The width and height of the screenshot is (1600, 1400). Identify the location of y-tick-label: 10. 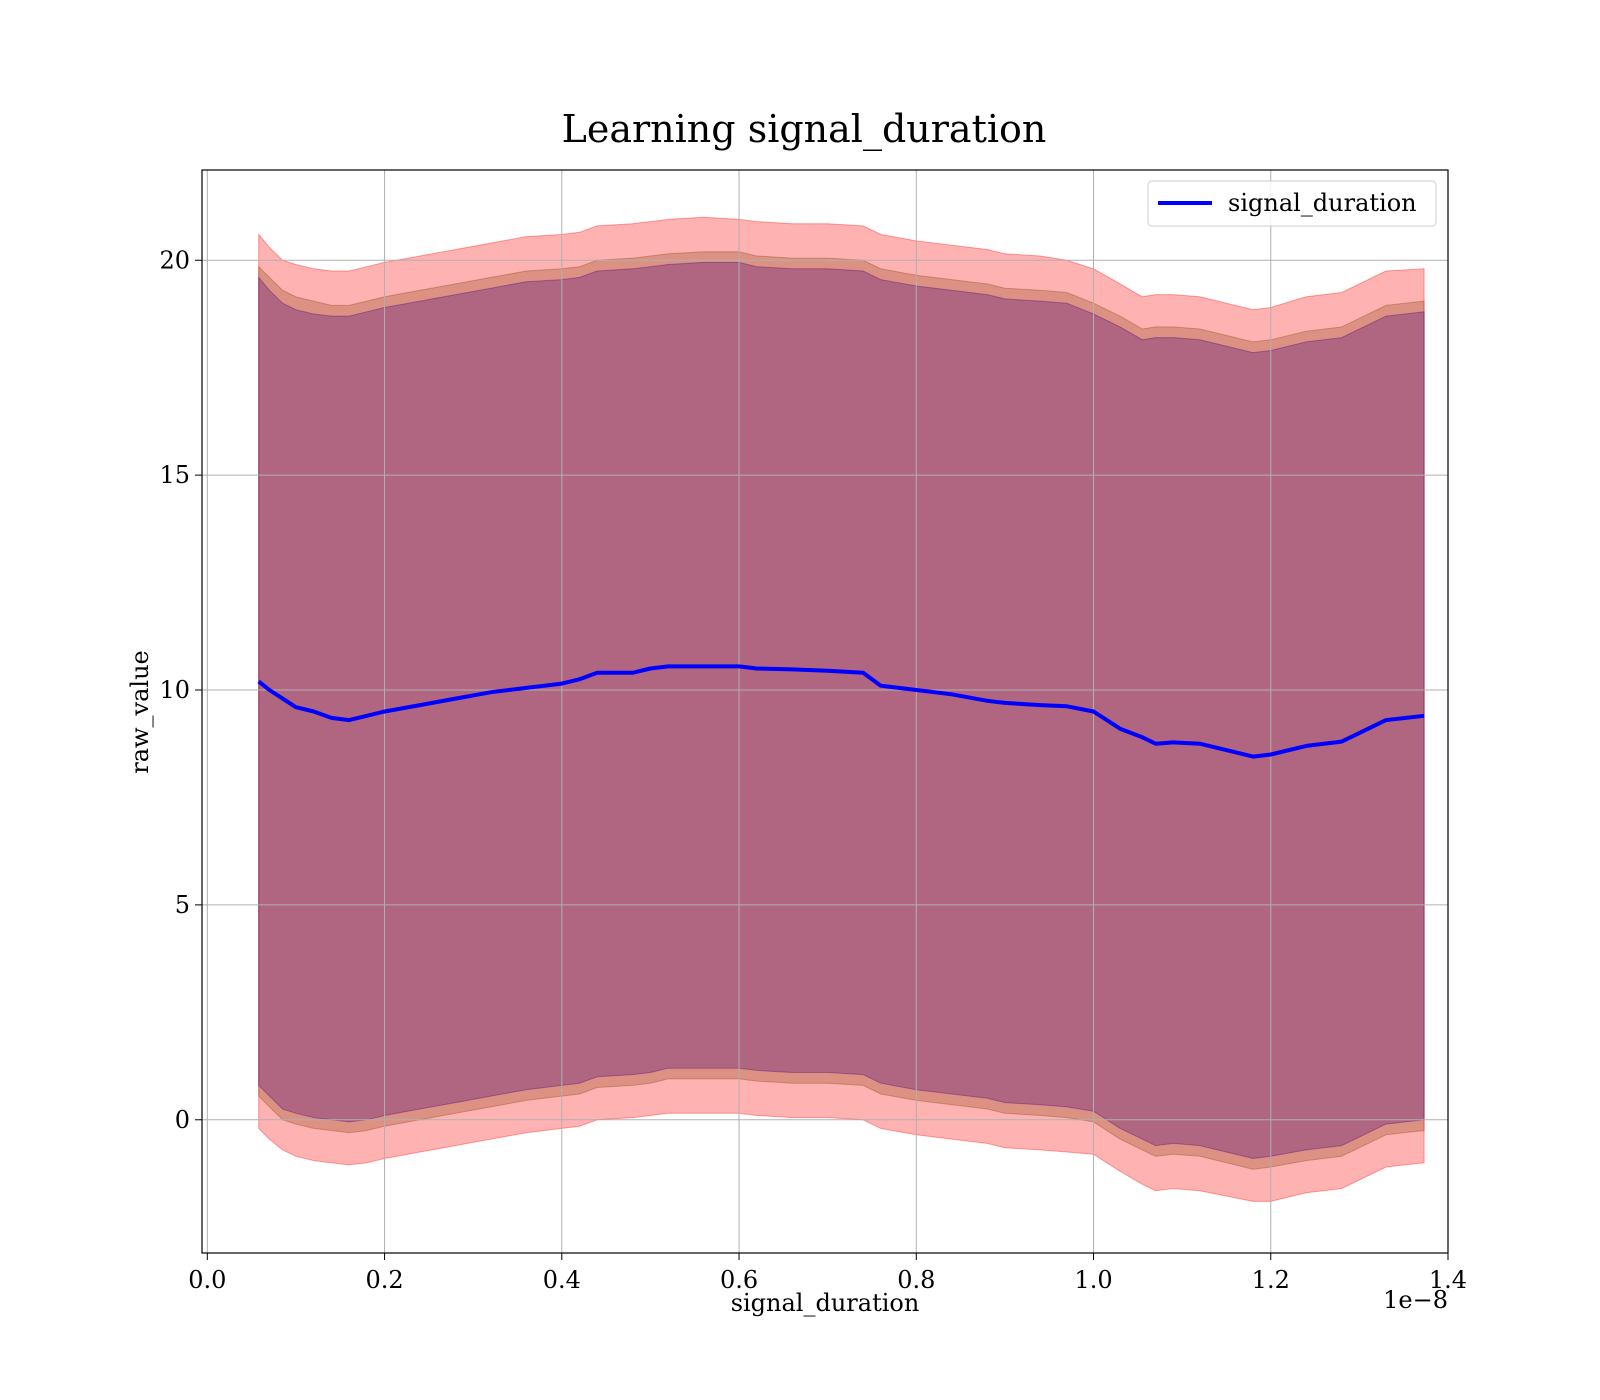
(174, 690).